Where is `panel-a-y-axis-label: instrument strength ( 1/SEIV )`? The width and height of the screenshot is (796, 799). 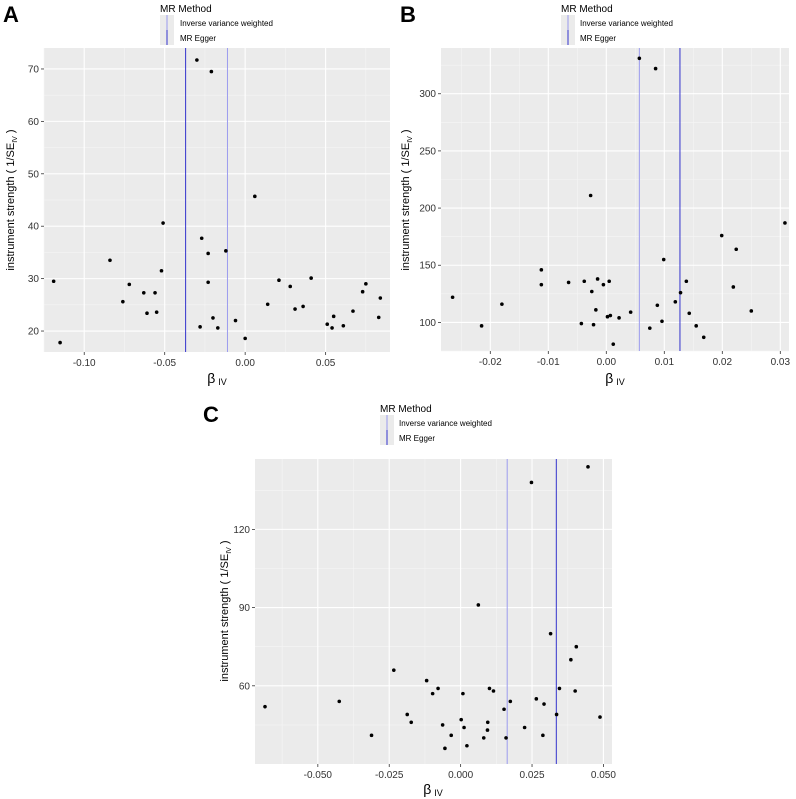 panel-a-y-axis-label: instrument strength ( 1/SEIV ) is located at coordinates (12, 199).